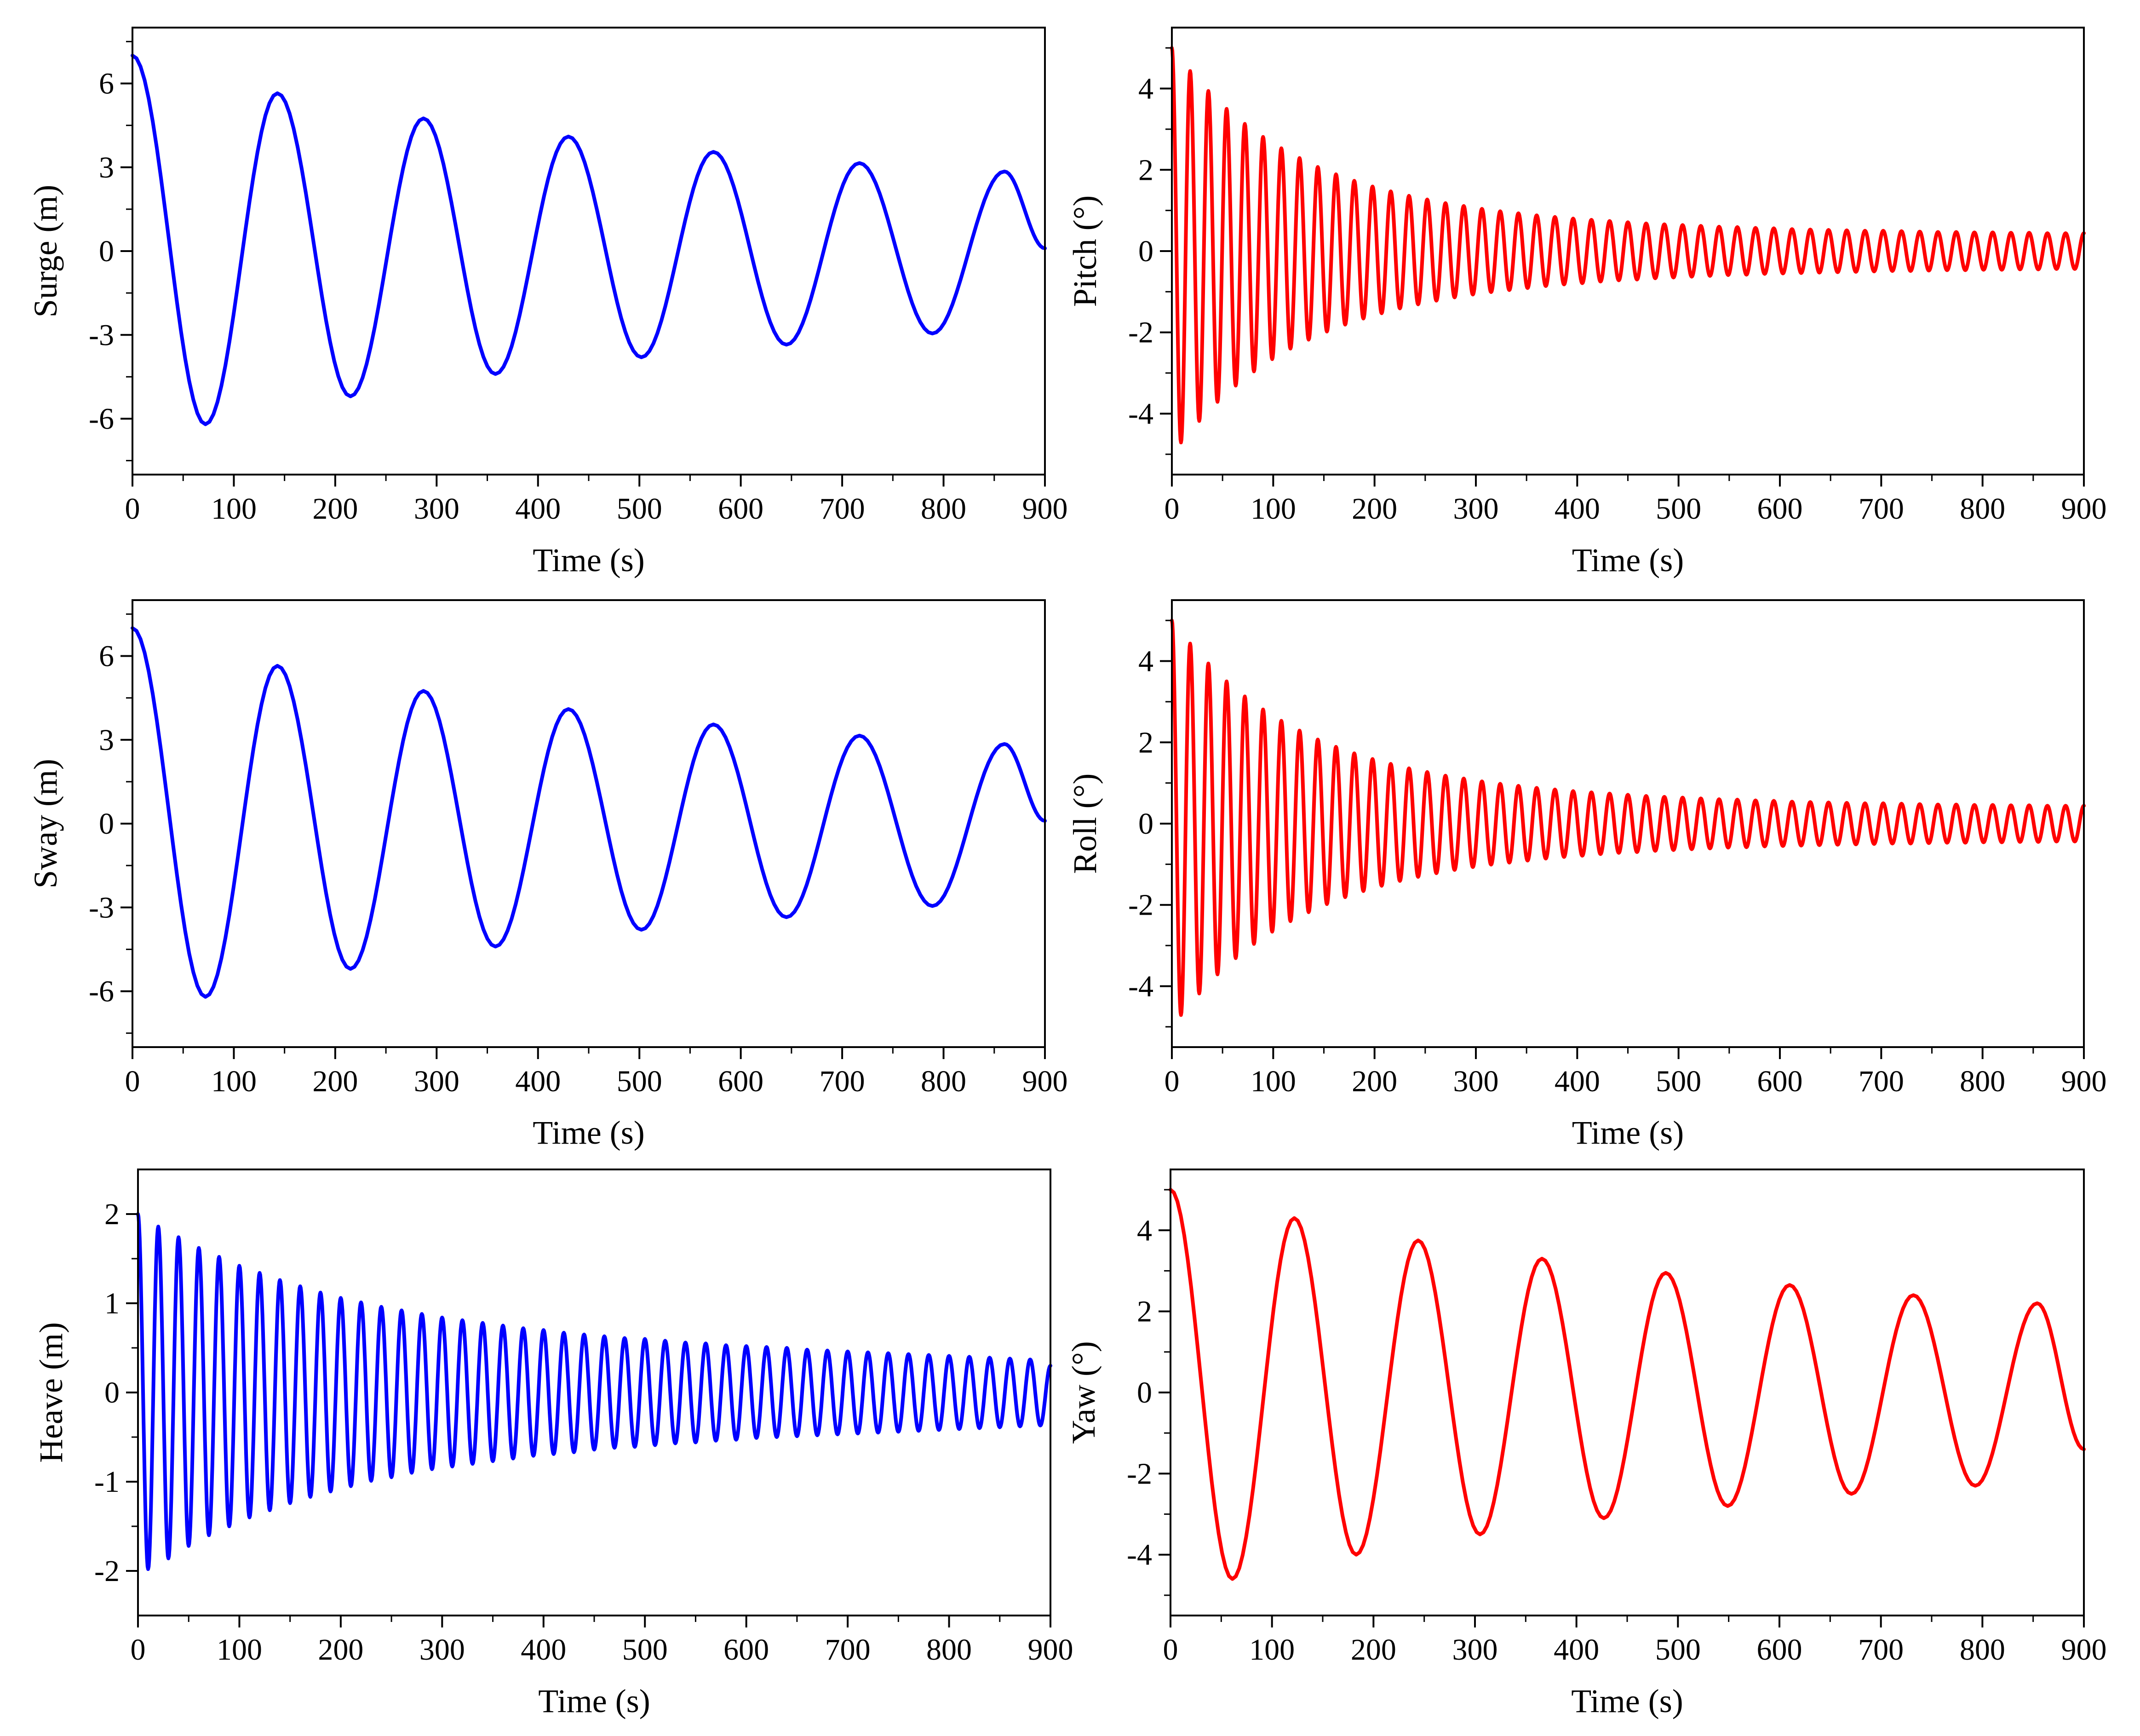 This screenshot has height=1736, width=2140. What do you see at coordinates (1085, 251) in the screenshot?
I see `y-axis-title: Pitch (°)` at bounding box center [1085, 251].